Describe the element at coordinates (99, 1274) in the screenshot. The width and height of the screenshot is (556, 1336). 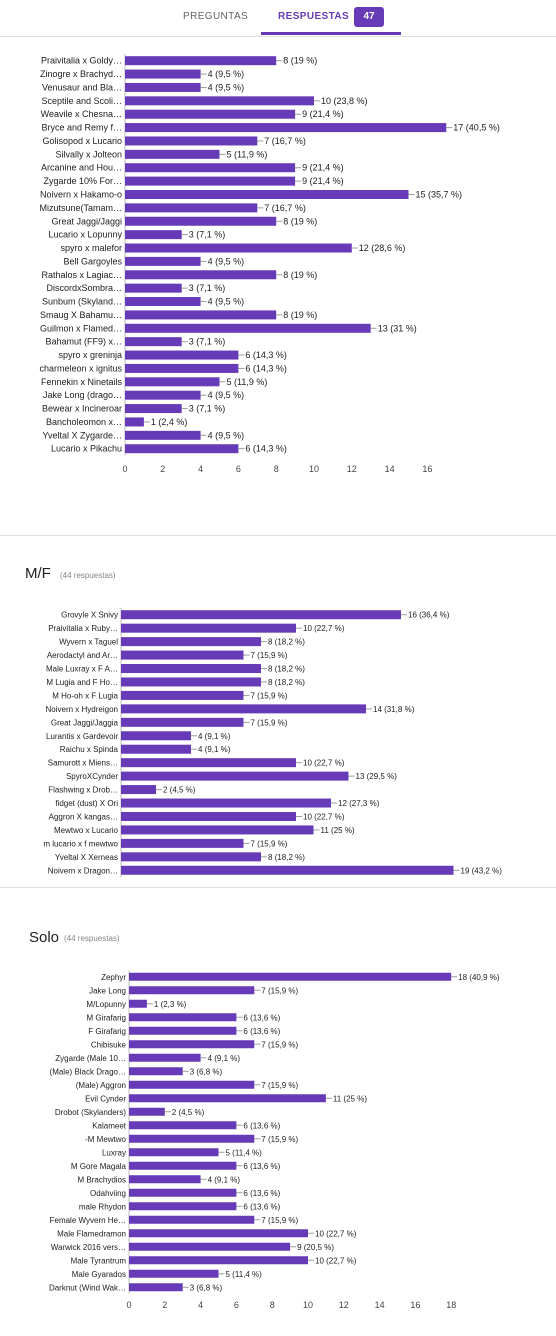
I see `category-label: Male Gyarados` at that location.